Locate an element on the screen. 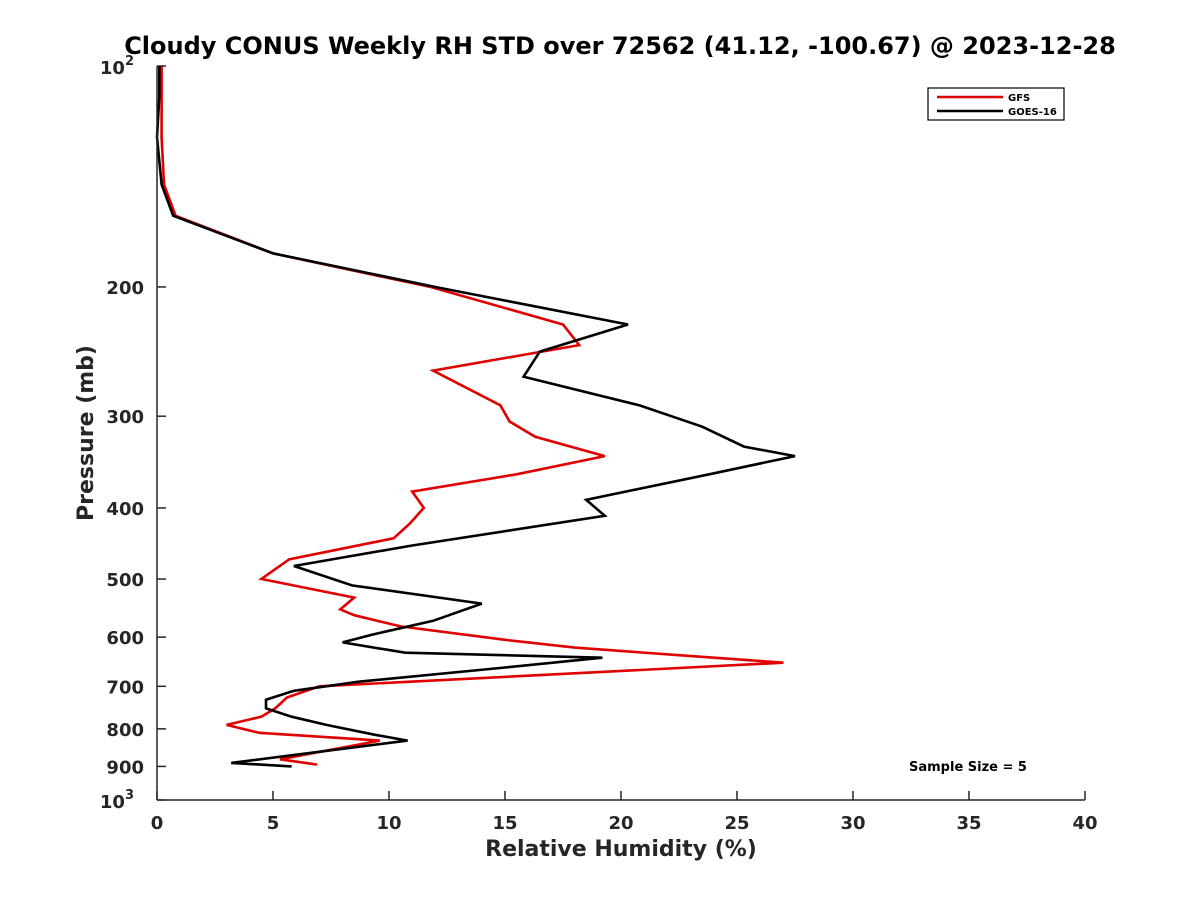 This screenshot has width=1200, height=900. legend-box is located at coordinates (996, 104).